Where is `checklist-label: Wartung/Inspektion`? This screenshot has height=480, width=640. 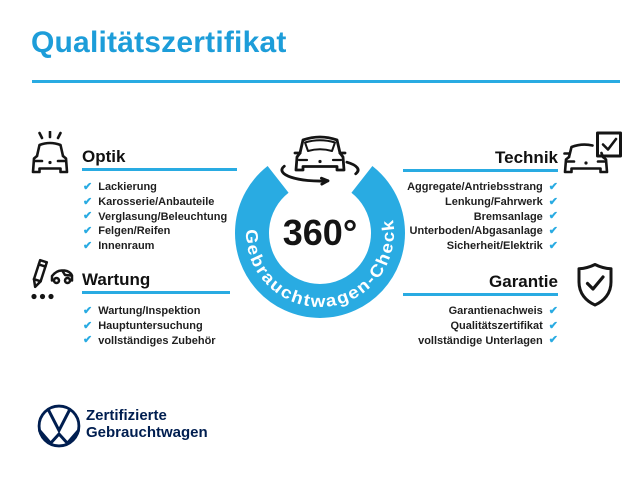 checklist-label: Wartung/Inspektion is located at coordinates (149, 311).